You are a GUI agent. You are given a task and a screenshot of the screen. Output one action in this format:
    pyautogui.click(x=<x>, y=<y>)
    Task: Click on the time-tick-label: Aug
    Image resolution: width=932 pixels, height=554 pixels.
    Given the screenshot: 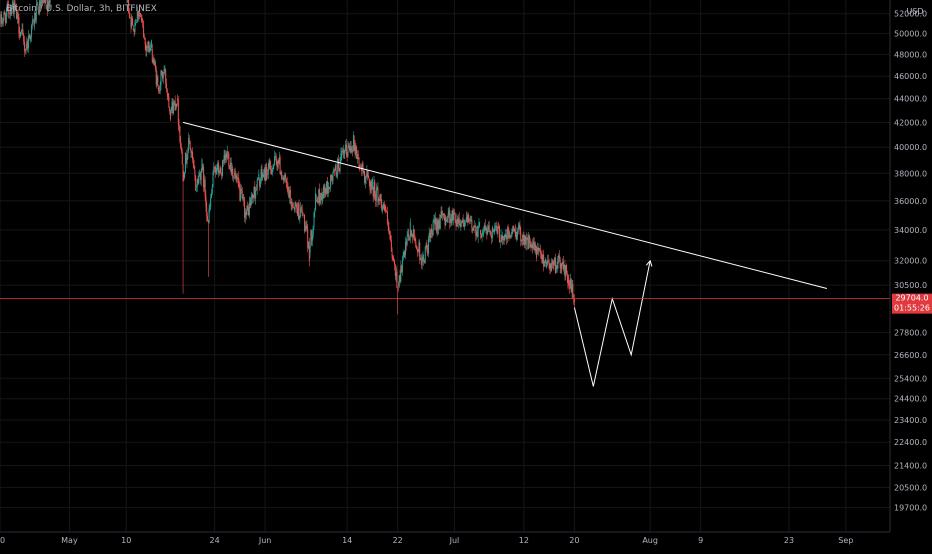 What is the action you would take?
    pyautogui.click(x=650, y=540)
    